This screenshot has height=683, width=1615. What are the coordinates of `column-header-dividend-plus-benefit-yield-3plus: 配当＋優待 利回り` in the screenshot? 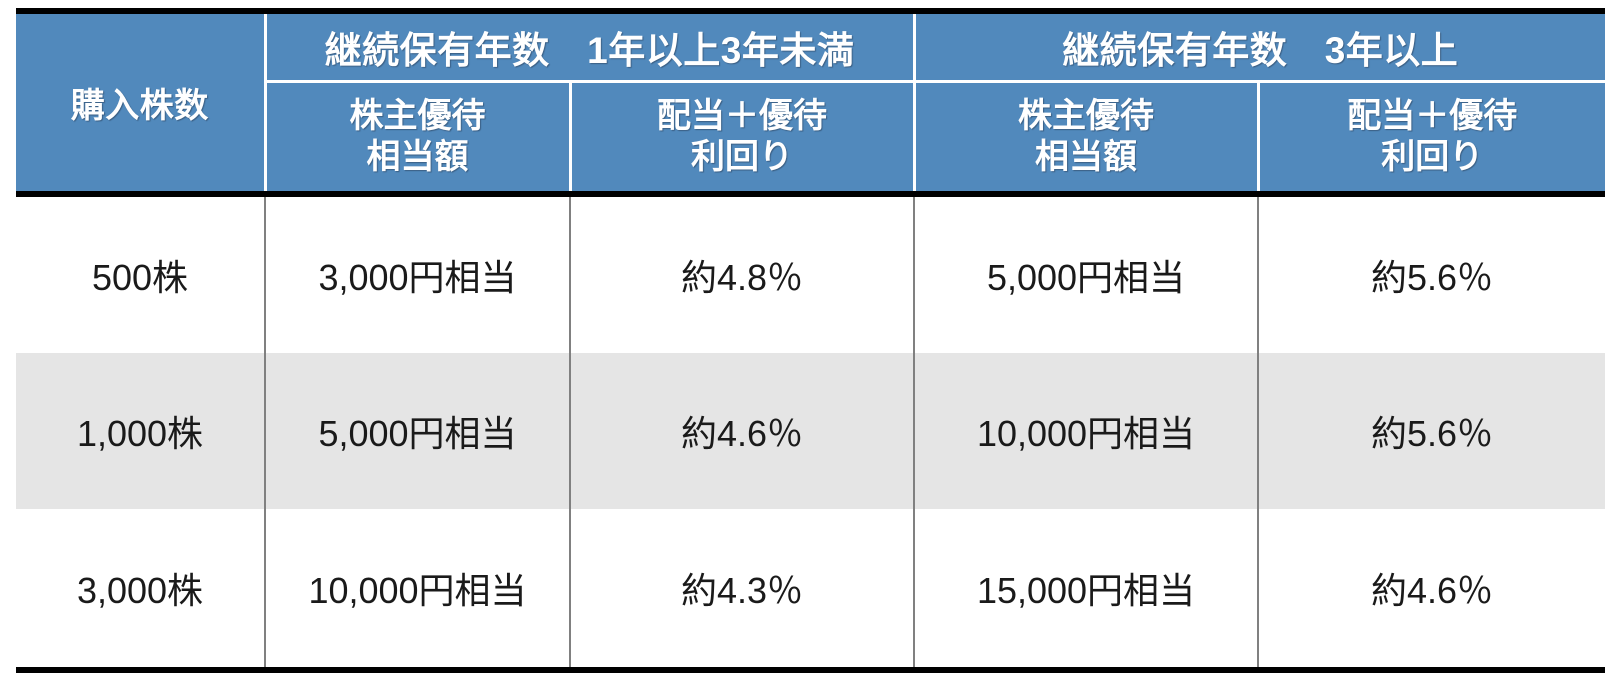 It's located at (1431, 139).